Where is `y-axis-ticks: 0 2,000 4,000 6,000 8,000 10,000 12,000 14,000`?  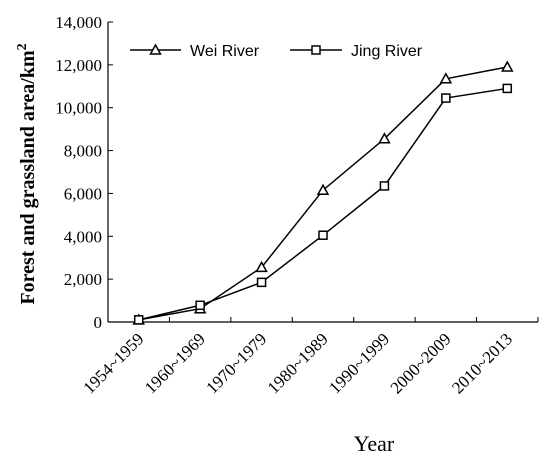
y-axis-ticks: 0 2,000 4,000 6,000 8,000 10,000 12,000 14,000 is located at coordinates (84, 172).